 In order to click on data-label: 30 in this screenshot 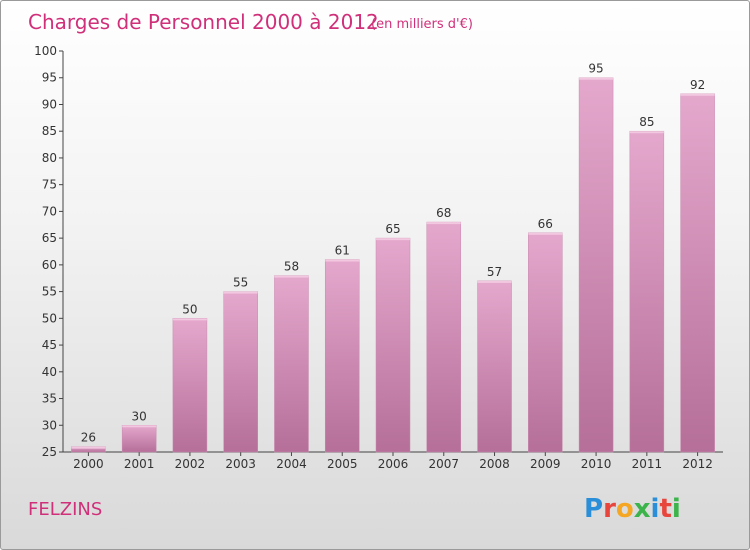, I will do `click(139, 416)`.